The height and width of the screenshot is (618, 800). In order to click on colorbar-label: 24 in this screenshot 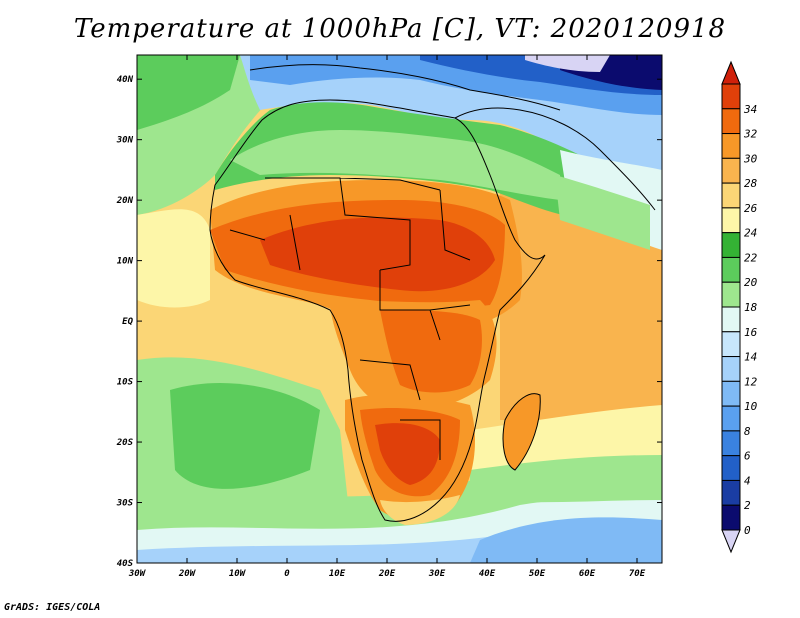, I will do `click(750, 233)`.